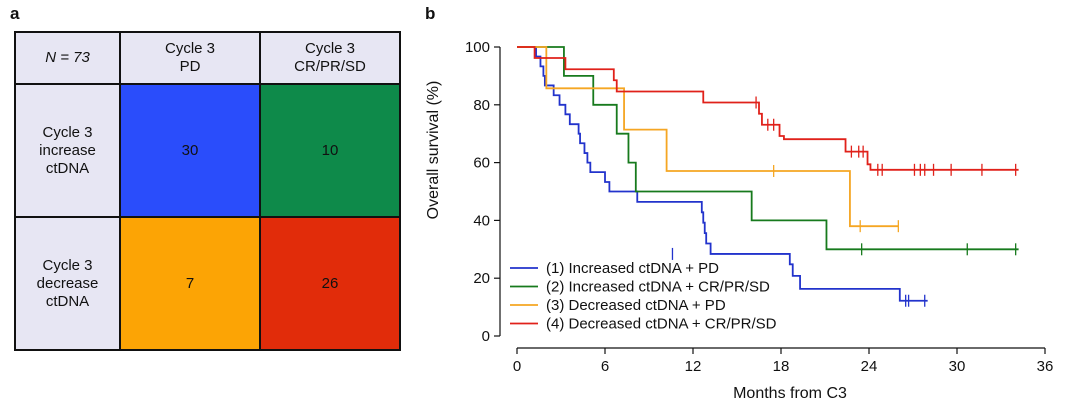 Image resolution: width=1080 pixels, height=415 pixels. I want to click on cell-increase-crprsd: 10, so click(330, 150).